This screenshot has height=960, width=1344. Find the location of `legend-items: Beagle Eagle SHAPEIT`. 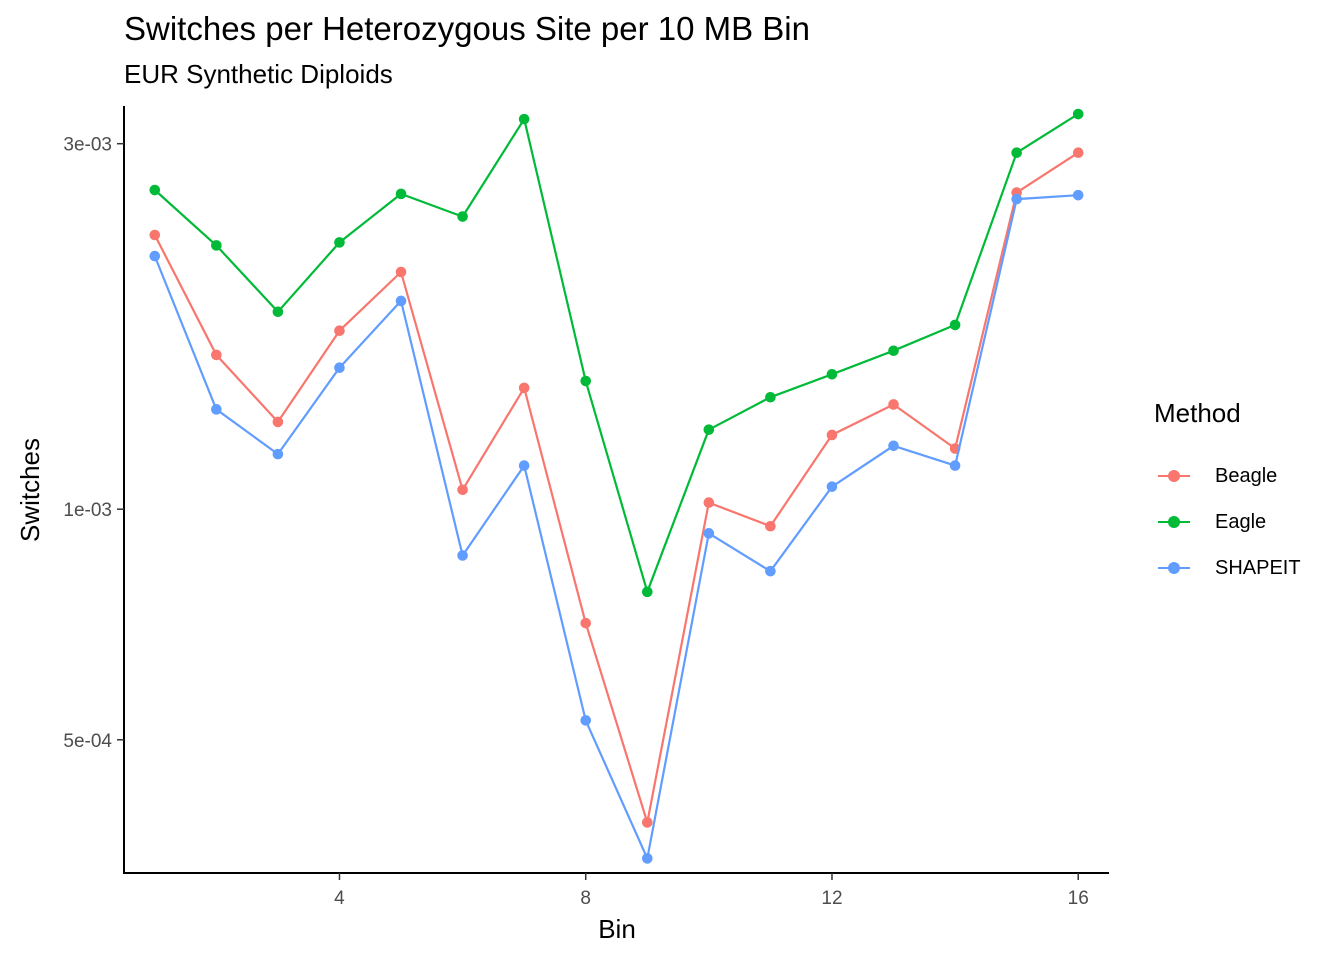

legend-items: Beagle Eagle SHAPEIT is located at coordinates (1227, 522).